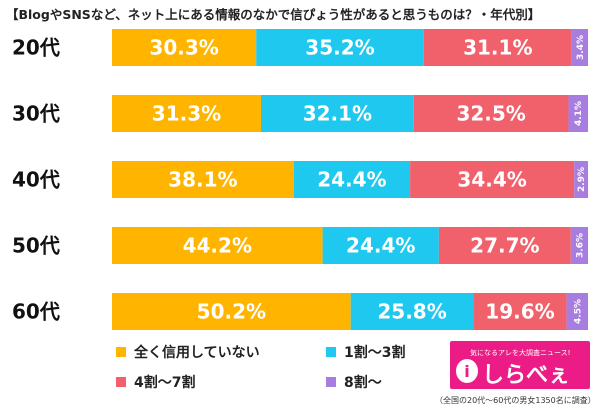  I want to click on data-label: 3.4%, so click(581, 47).